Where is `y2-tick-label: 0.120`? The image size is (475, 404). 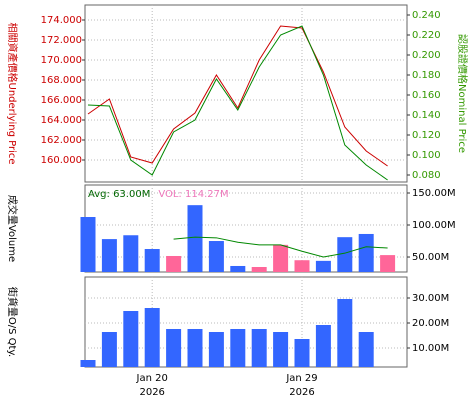
y2-tick-label: 0.120 is located at coordinates (426, 135).